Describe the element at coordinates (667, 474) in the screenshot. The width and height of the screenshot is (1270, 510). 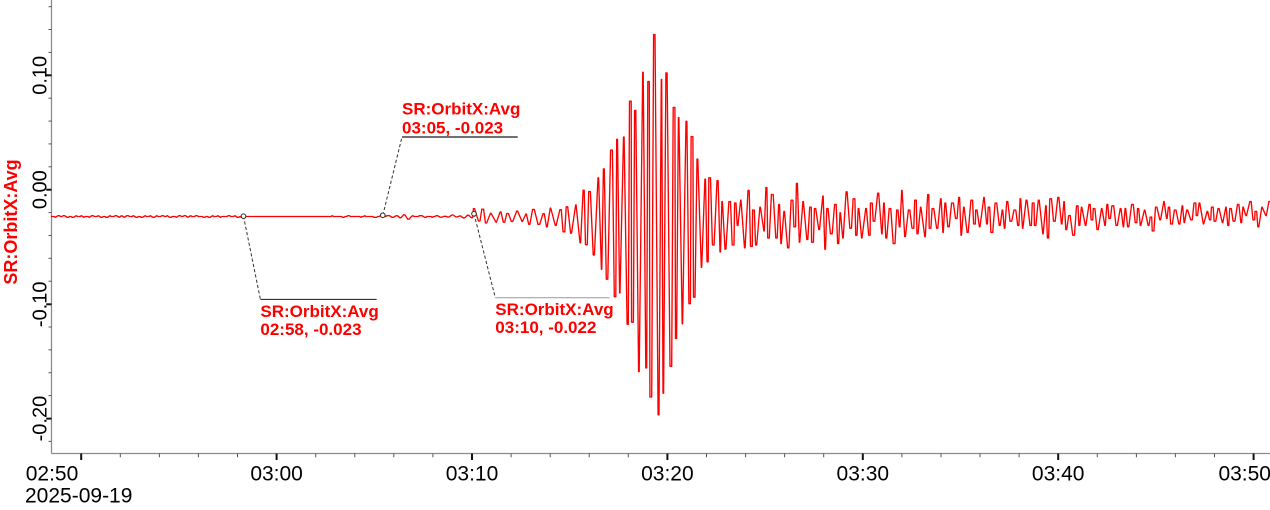
I see `svg-text: 03:20` at that location.